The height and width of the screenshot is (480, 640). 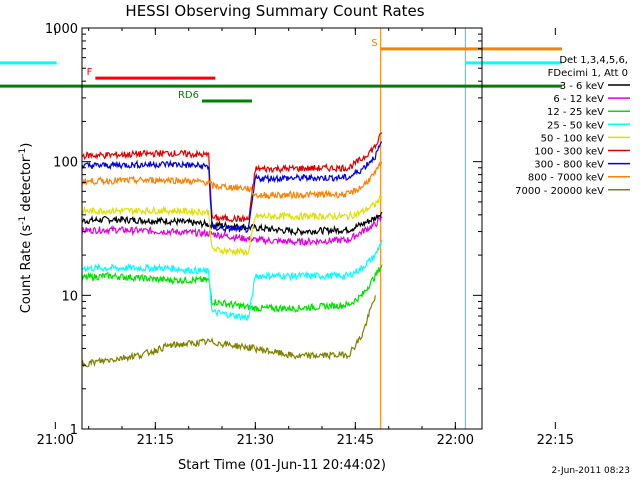 I want to click on instrument-transition-lines, so click(x=423, y=228).